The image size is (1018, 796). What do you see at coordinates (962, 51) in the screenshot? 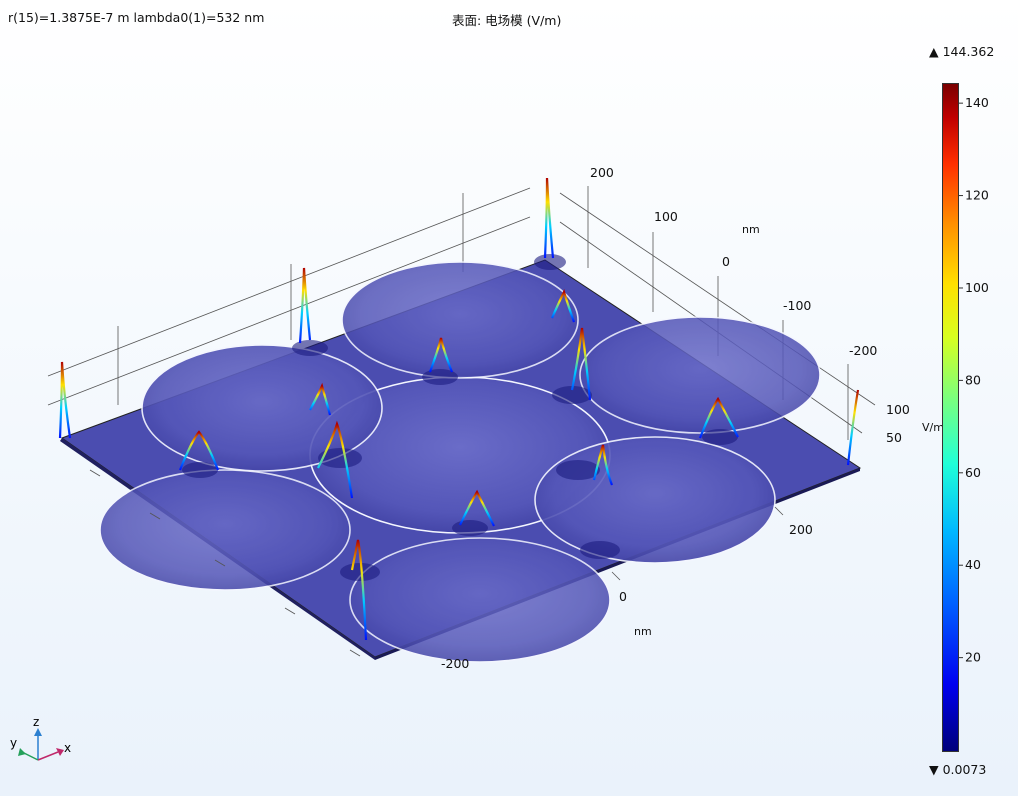
I see `colorbar-max-label: ▲ 144.362` at bounding box center [962, 51].